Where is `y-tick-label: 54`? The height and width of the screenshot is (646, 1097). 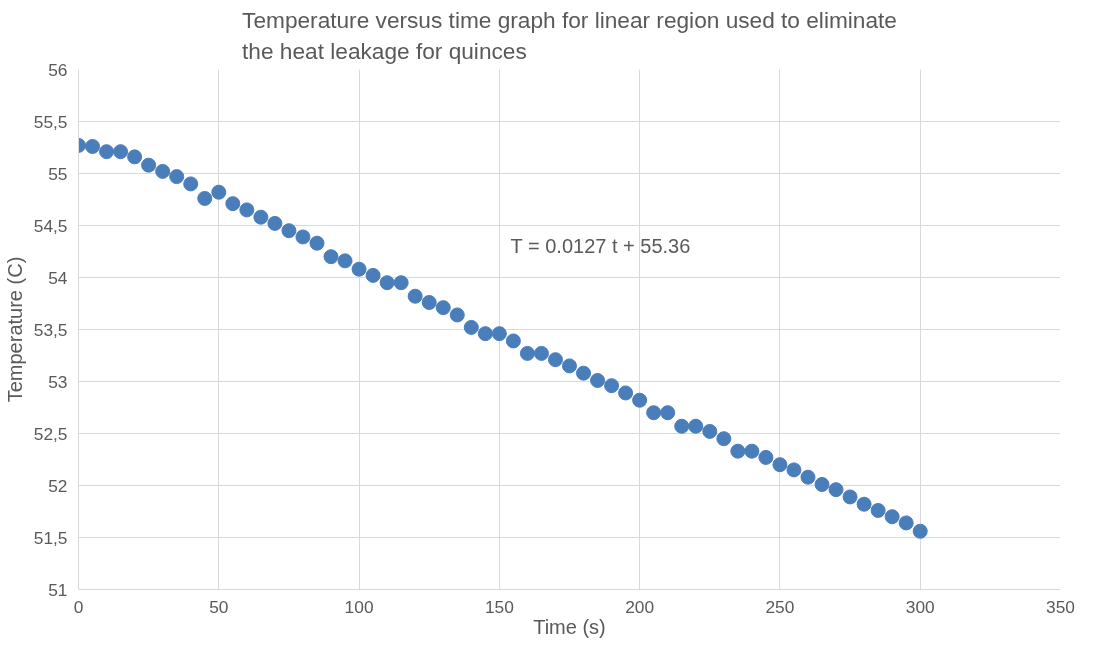 y-tick-label: 54 is located at coordinates (58, 277).